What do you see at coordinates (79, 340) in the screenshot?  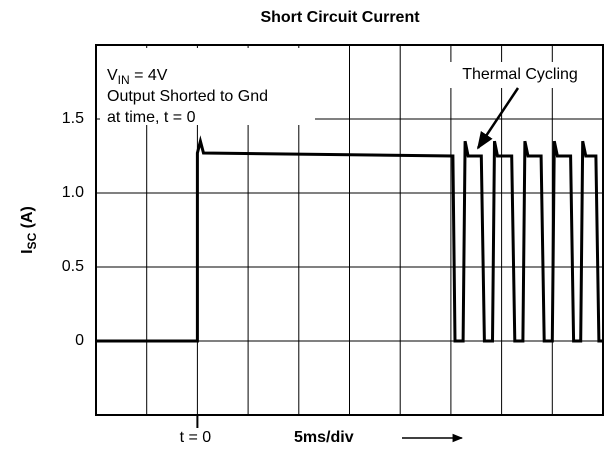 I see `y-tick-label: 0` at bounding box center [79, 340].